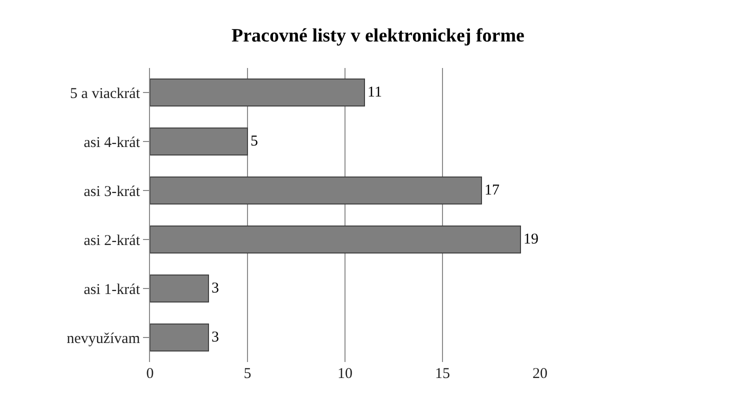  Describe the element at coordinates (248, 374) in the screenshot. I see `x-tick-label: 5` at that location.